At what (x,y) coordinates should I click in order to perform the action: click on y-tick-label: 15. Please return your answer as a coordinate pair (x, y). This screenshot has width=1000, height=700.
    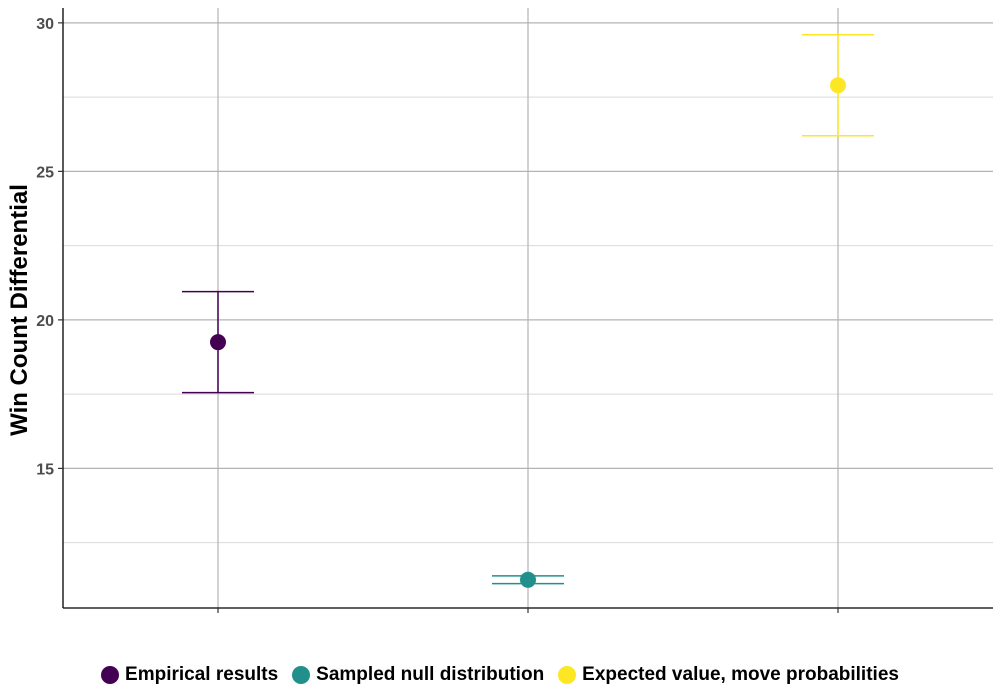
    Looking at the image, I should click on (45, 469).